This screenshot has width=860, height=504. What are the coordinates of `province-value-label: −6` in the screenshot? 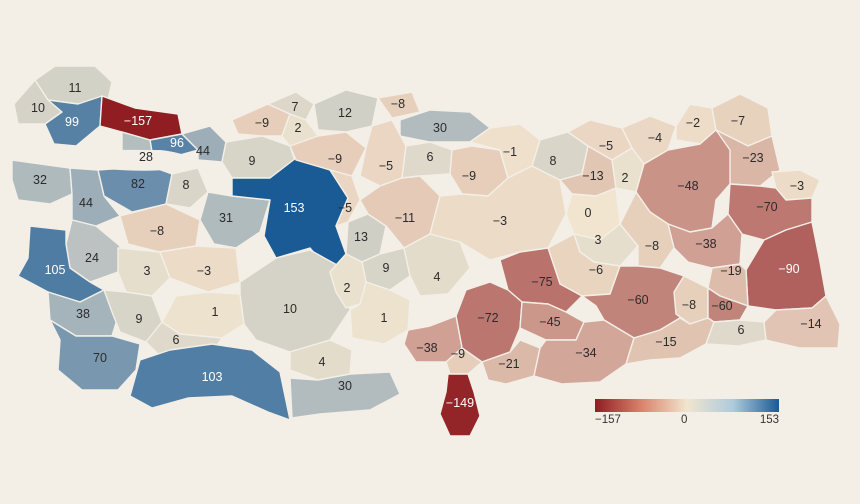 It's located at (596, 270).